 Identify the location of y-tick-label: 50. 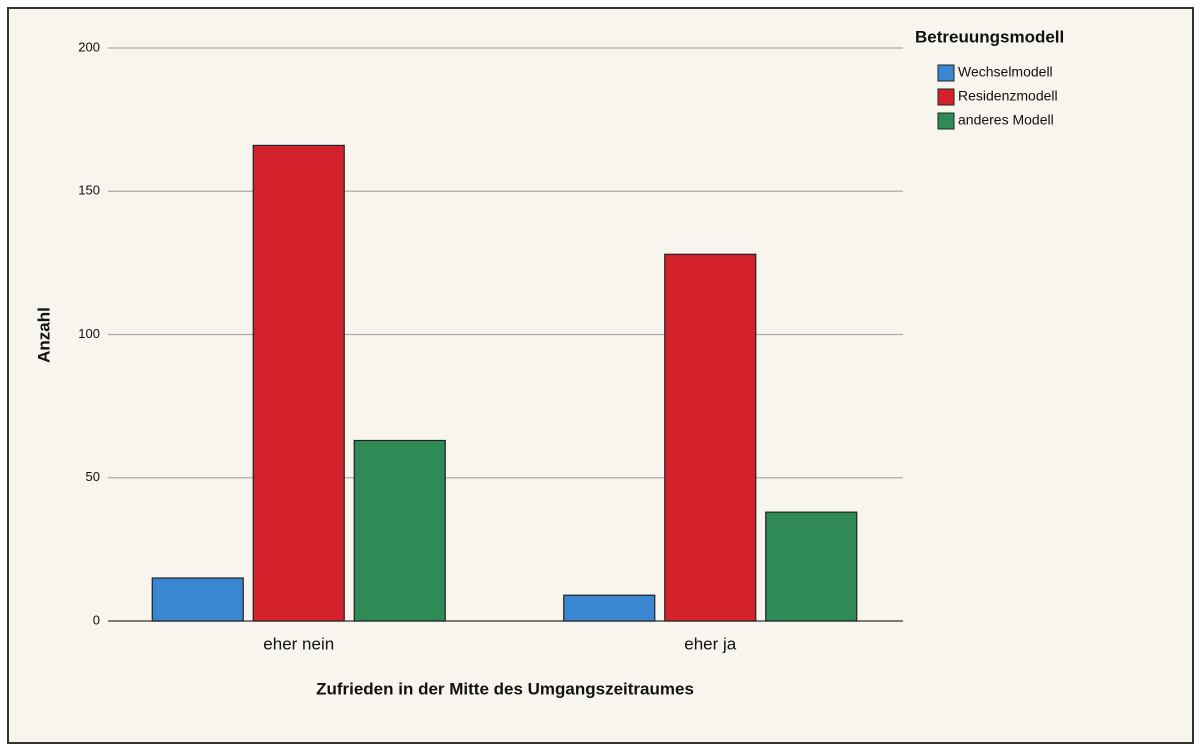
(93, 476).